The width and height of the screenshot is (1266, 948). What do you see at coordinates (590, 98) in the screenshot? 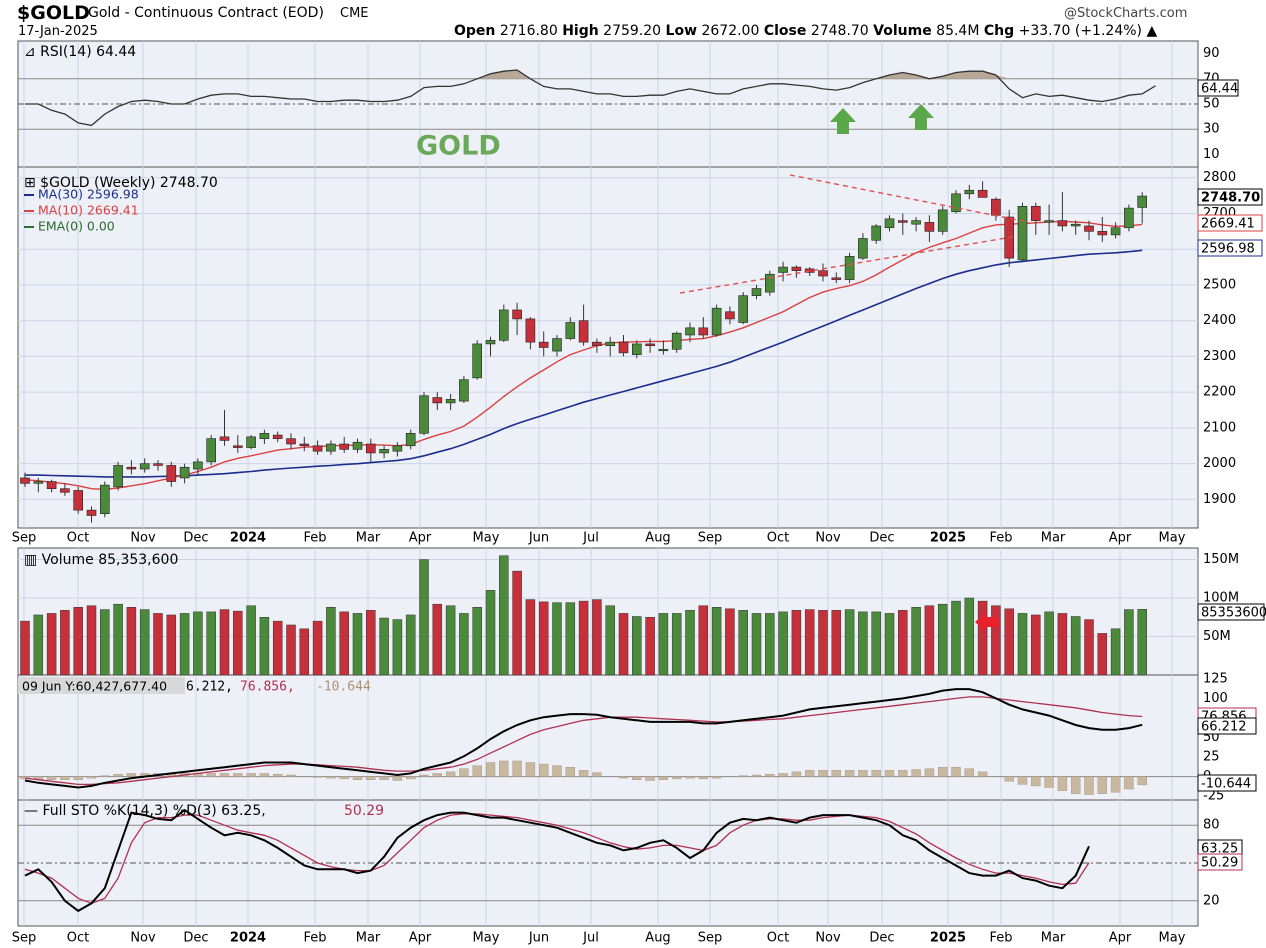
I see `rsi-line` at bounding box center [590, 98].